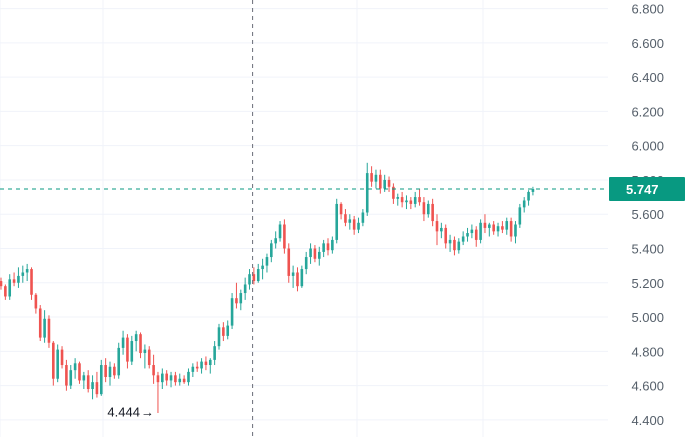 The image size is (686, 437). I want to click on y-tick-label: 6.600, so click(647, 43).